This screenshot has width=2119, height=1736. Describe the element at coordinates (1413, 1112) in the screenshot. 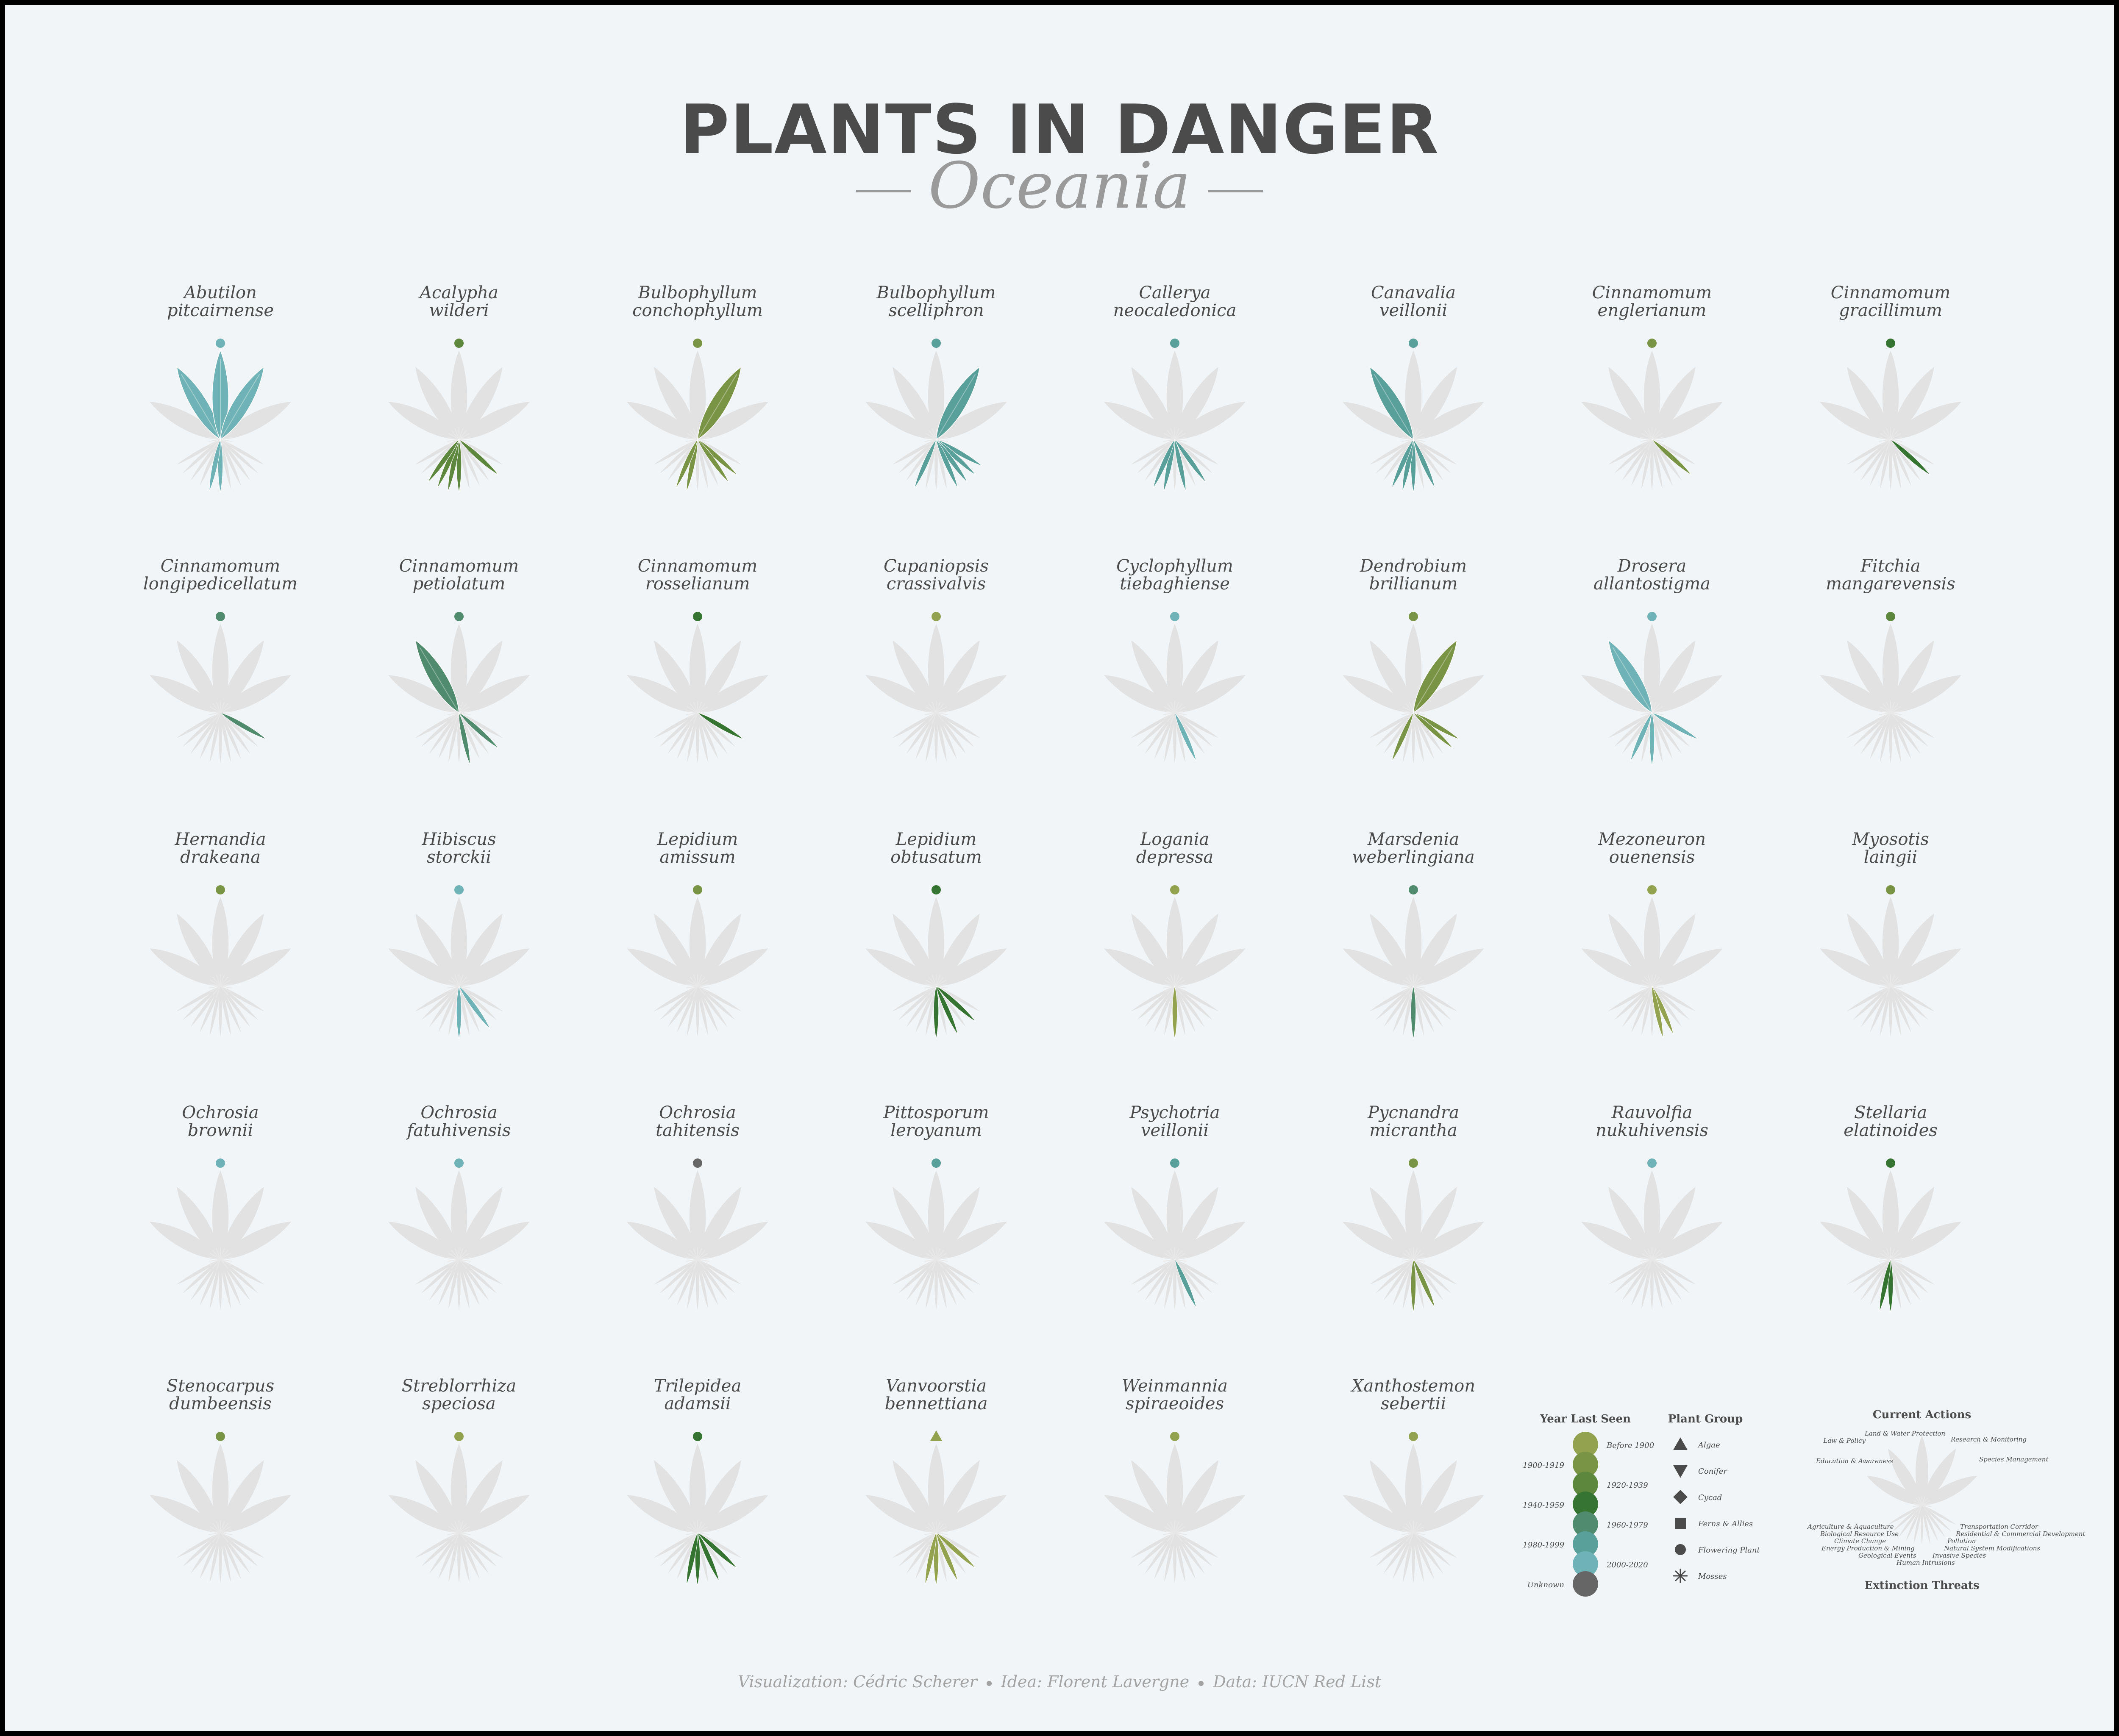

I see `plant-genus-label: Pycnandra` at that location.